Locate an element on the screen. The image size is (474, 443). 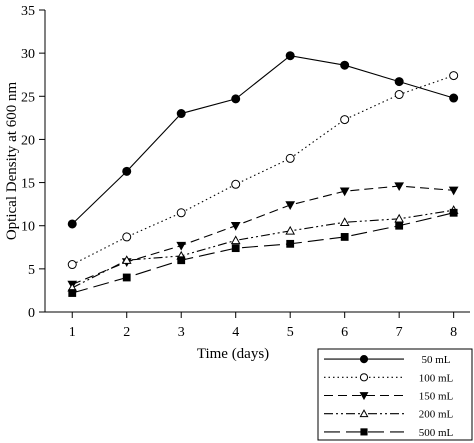
legend-label: 100 mL is located at coordinates (436, 378).